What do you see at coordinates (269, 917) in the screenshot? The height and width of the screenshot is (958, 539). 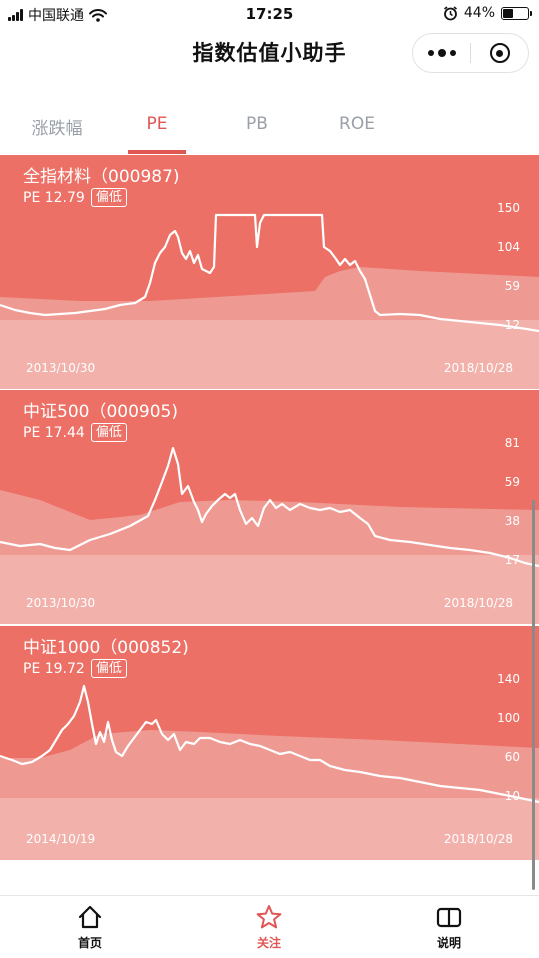 I see `star-icon` at bounding box center [269, 917].